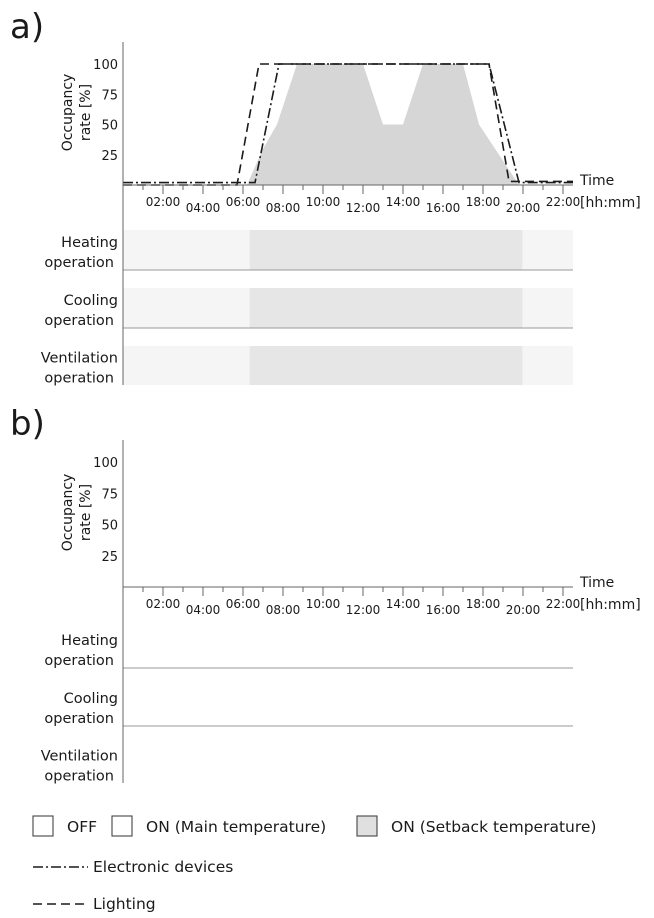 This screenshot has height=918, width=654. I want to click on legend-label: ON (Main temperature), so click(236, 827).